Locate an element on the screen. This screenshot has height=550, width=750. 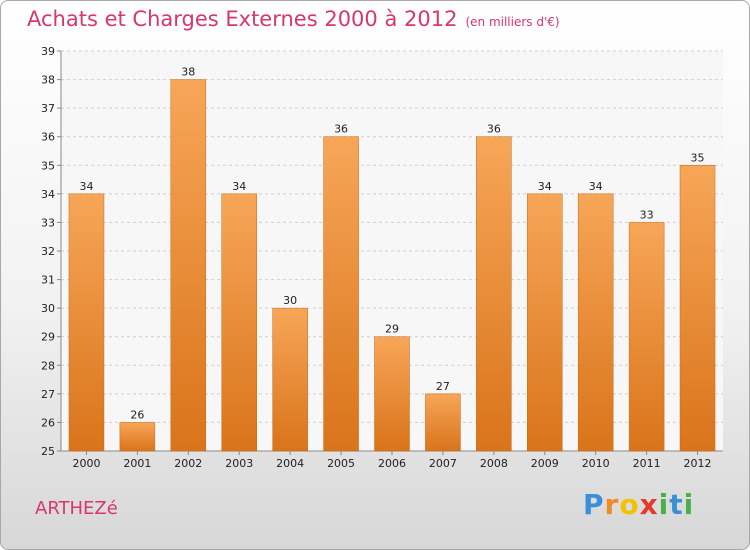
logo-letter: P is located at coordinates (594, 504).